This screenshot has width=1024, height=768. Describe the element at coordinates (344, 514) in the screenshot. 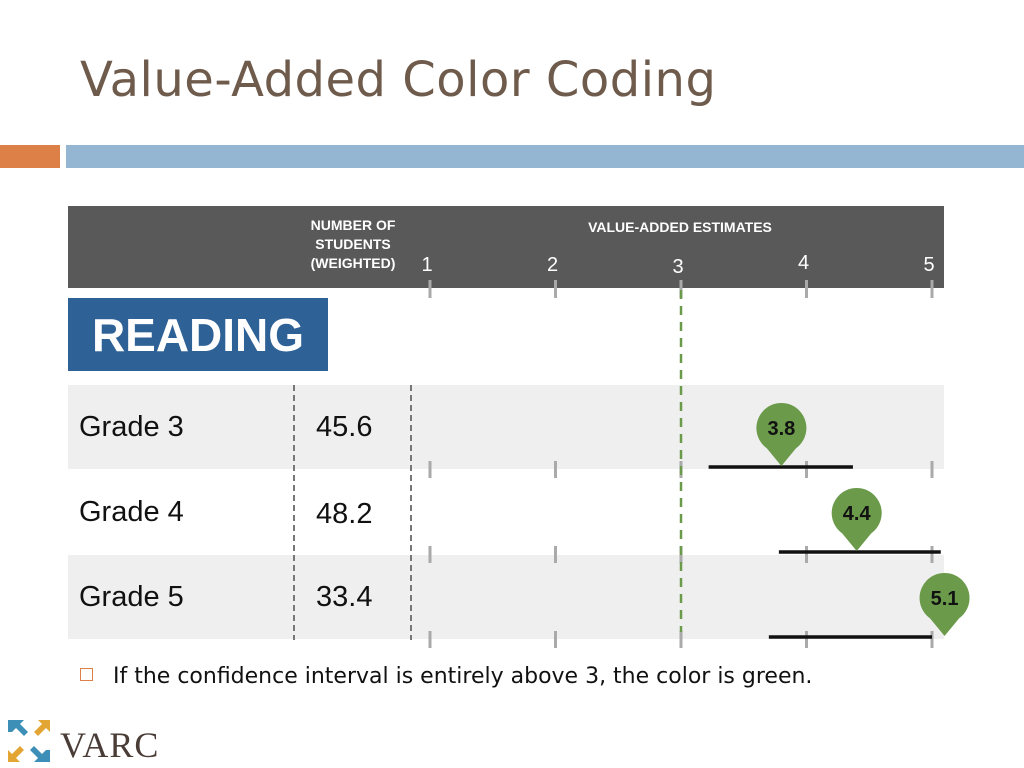

I see `students-count: 48.2` at that location.